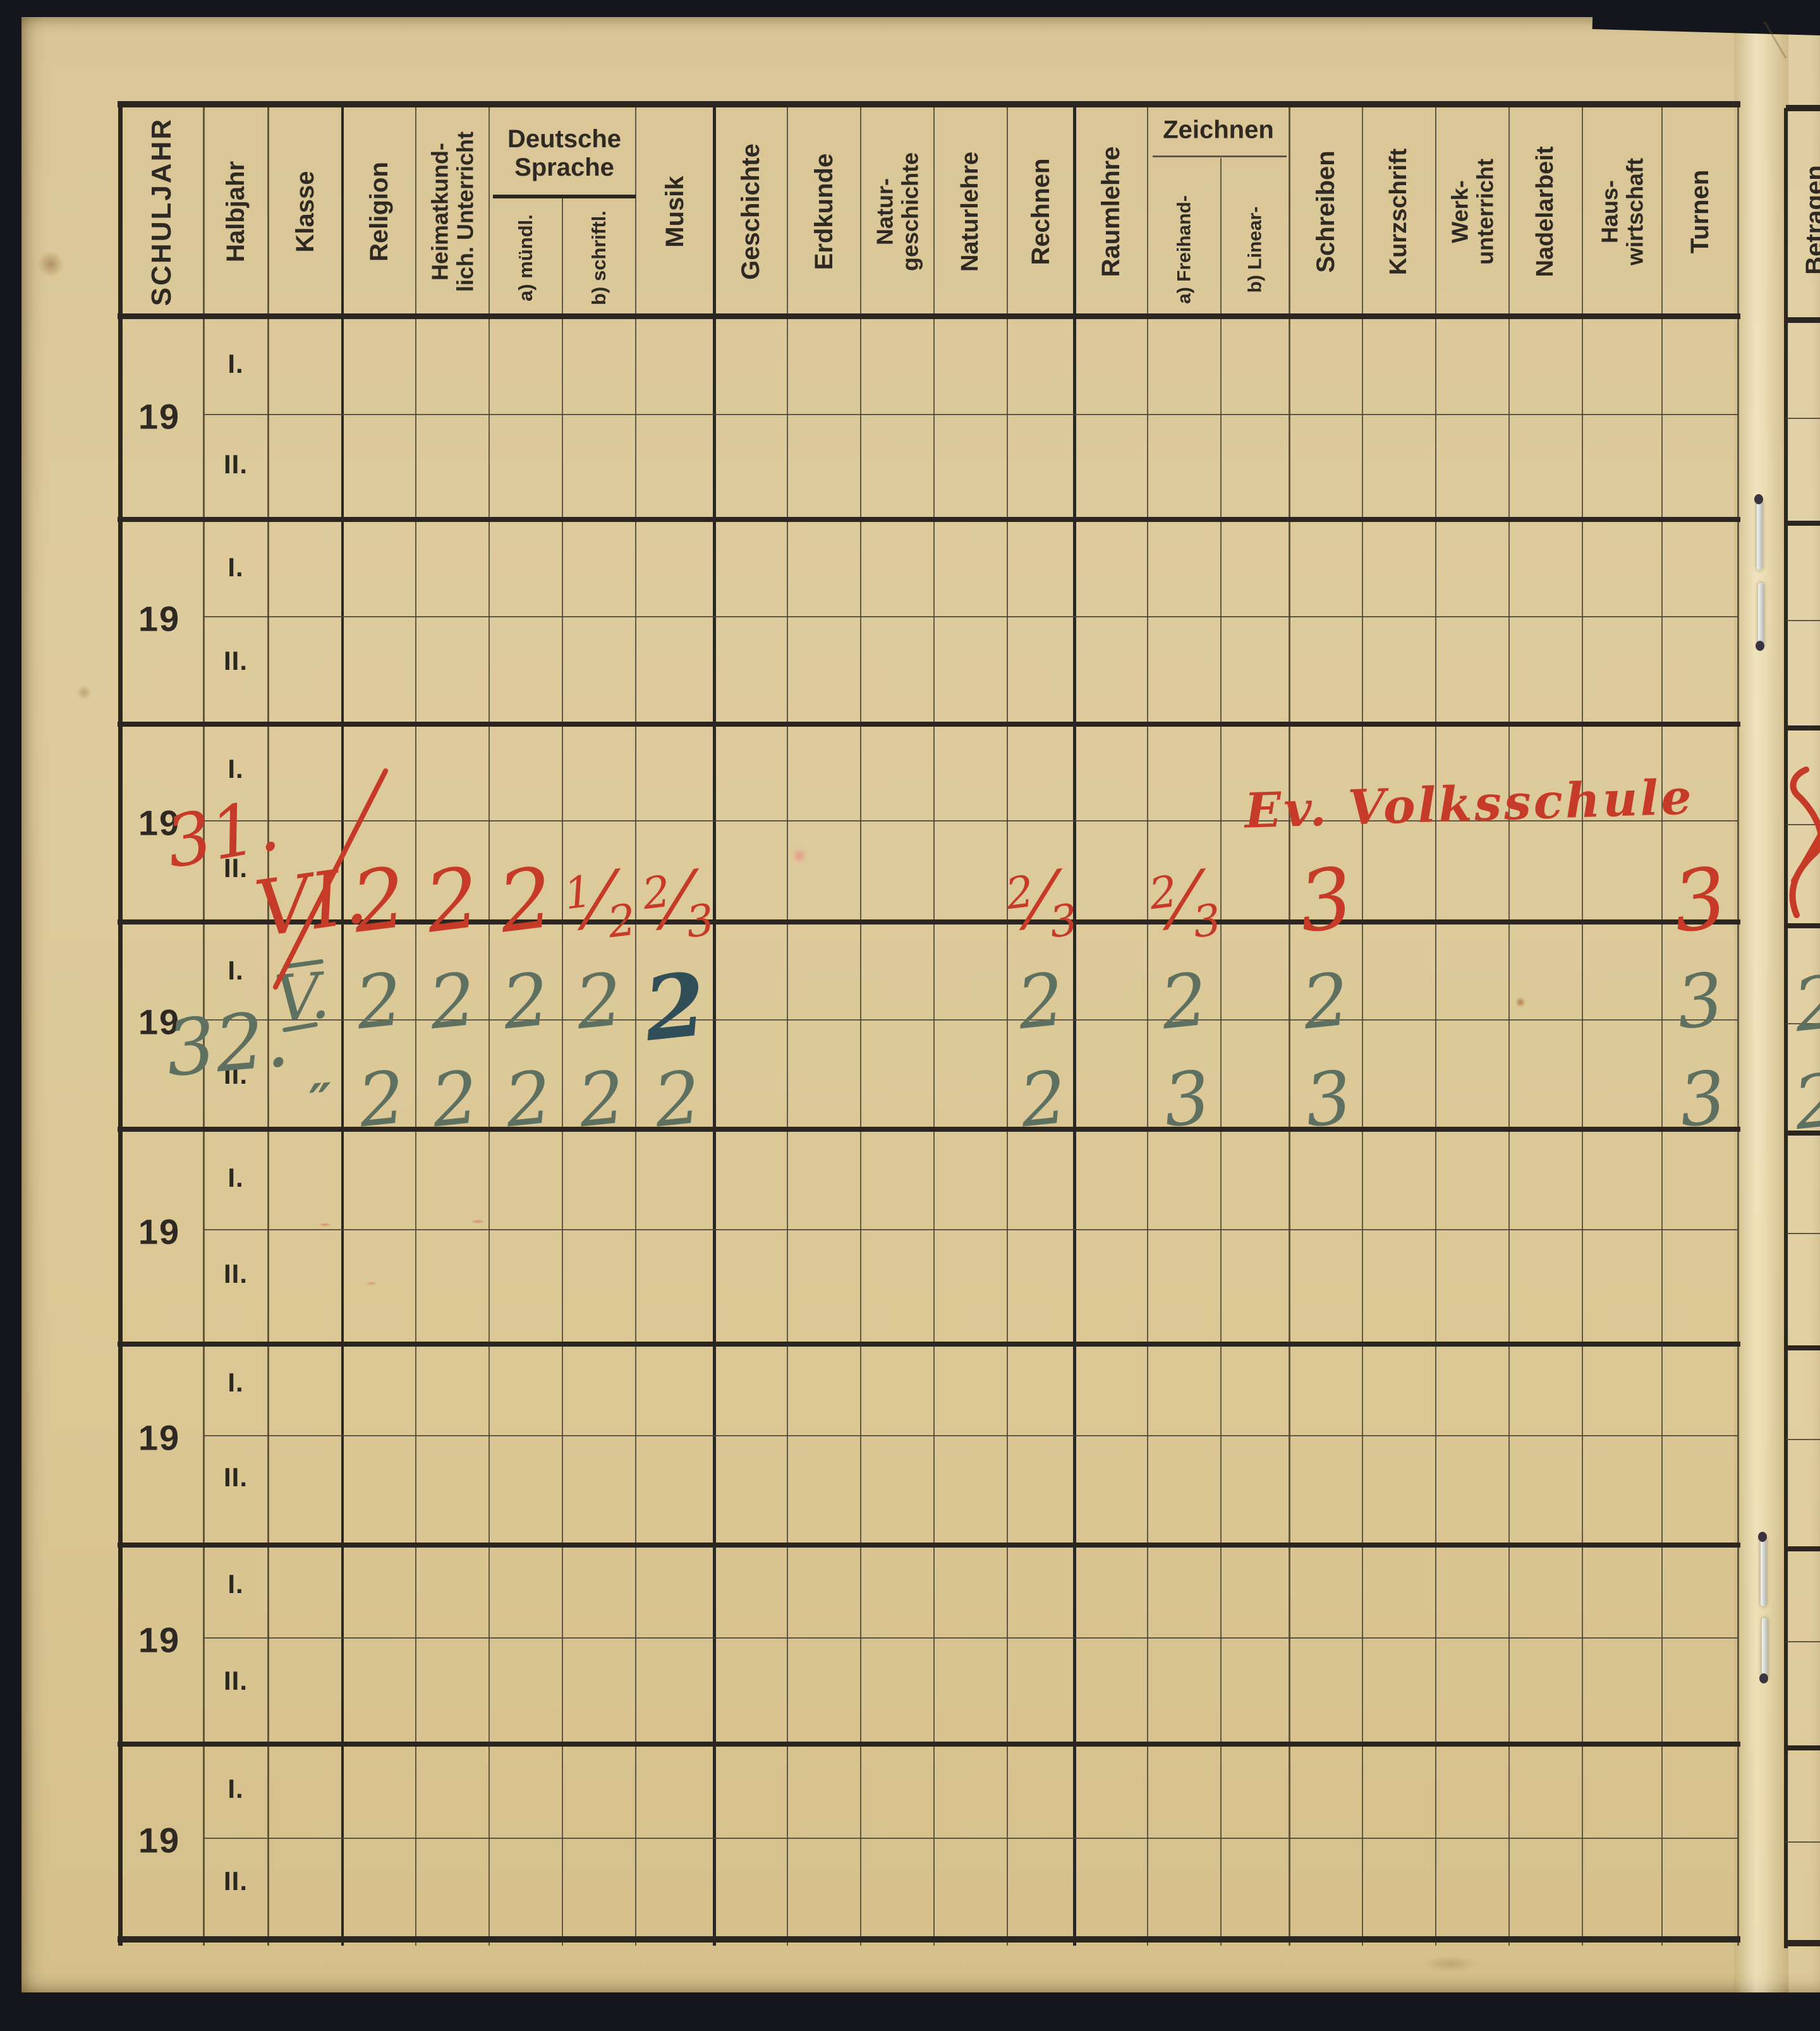 The image size is (1820, 2031). I want to click on next-page-border, so click(1786, 1028).